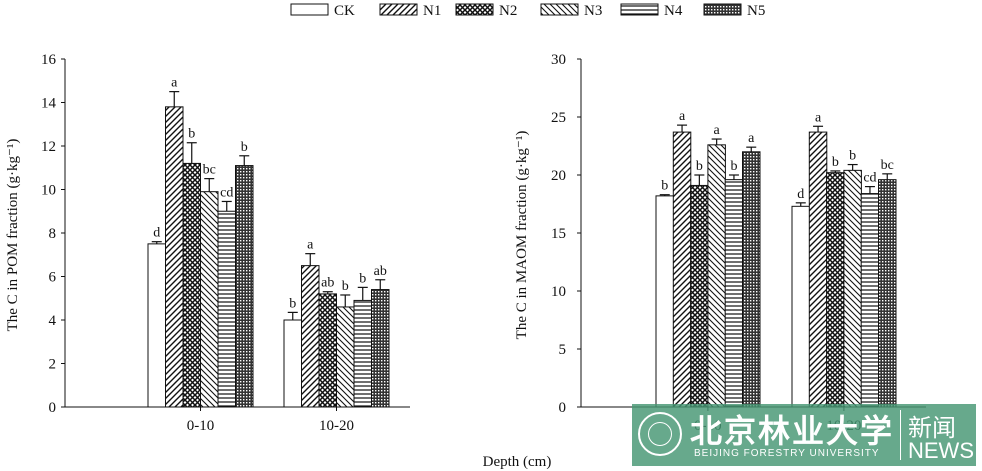 The width and height of the screenshot is (982, 471). What do you see at coordinates (558, 234) in the screenshot?
I see `y-tick-label: 15` at bounding box center [558, 234].